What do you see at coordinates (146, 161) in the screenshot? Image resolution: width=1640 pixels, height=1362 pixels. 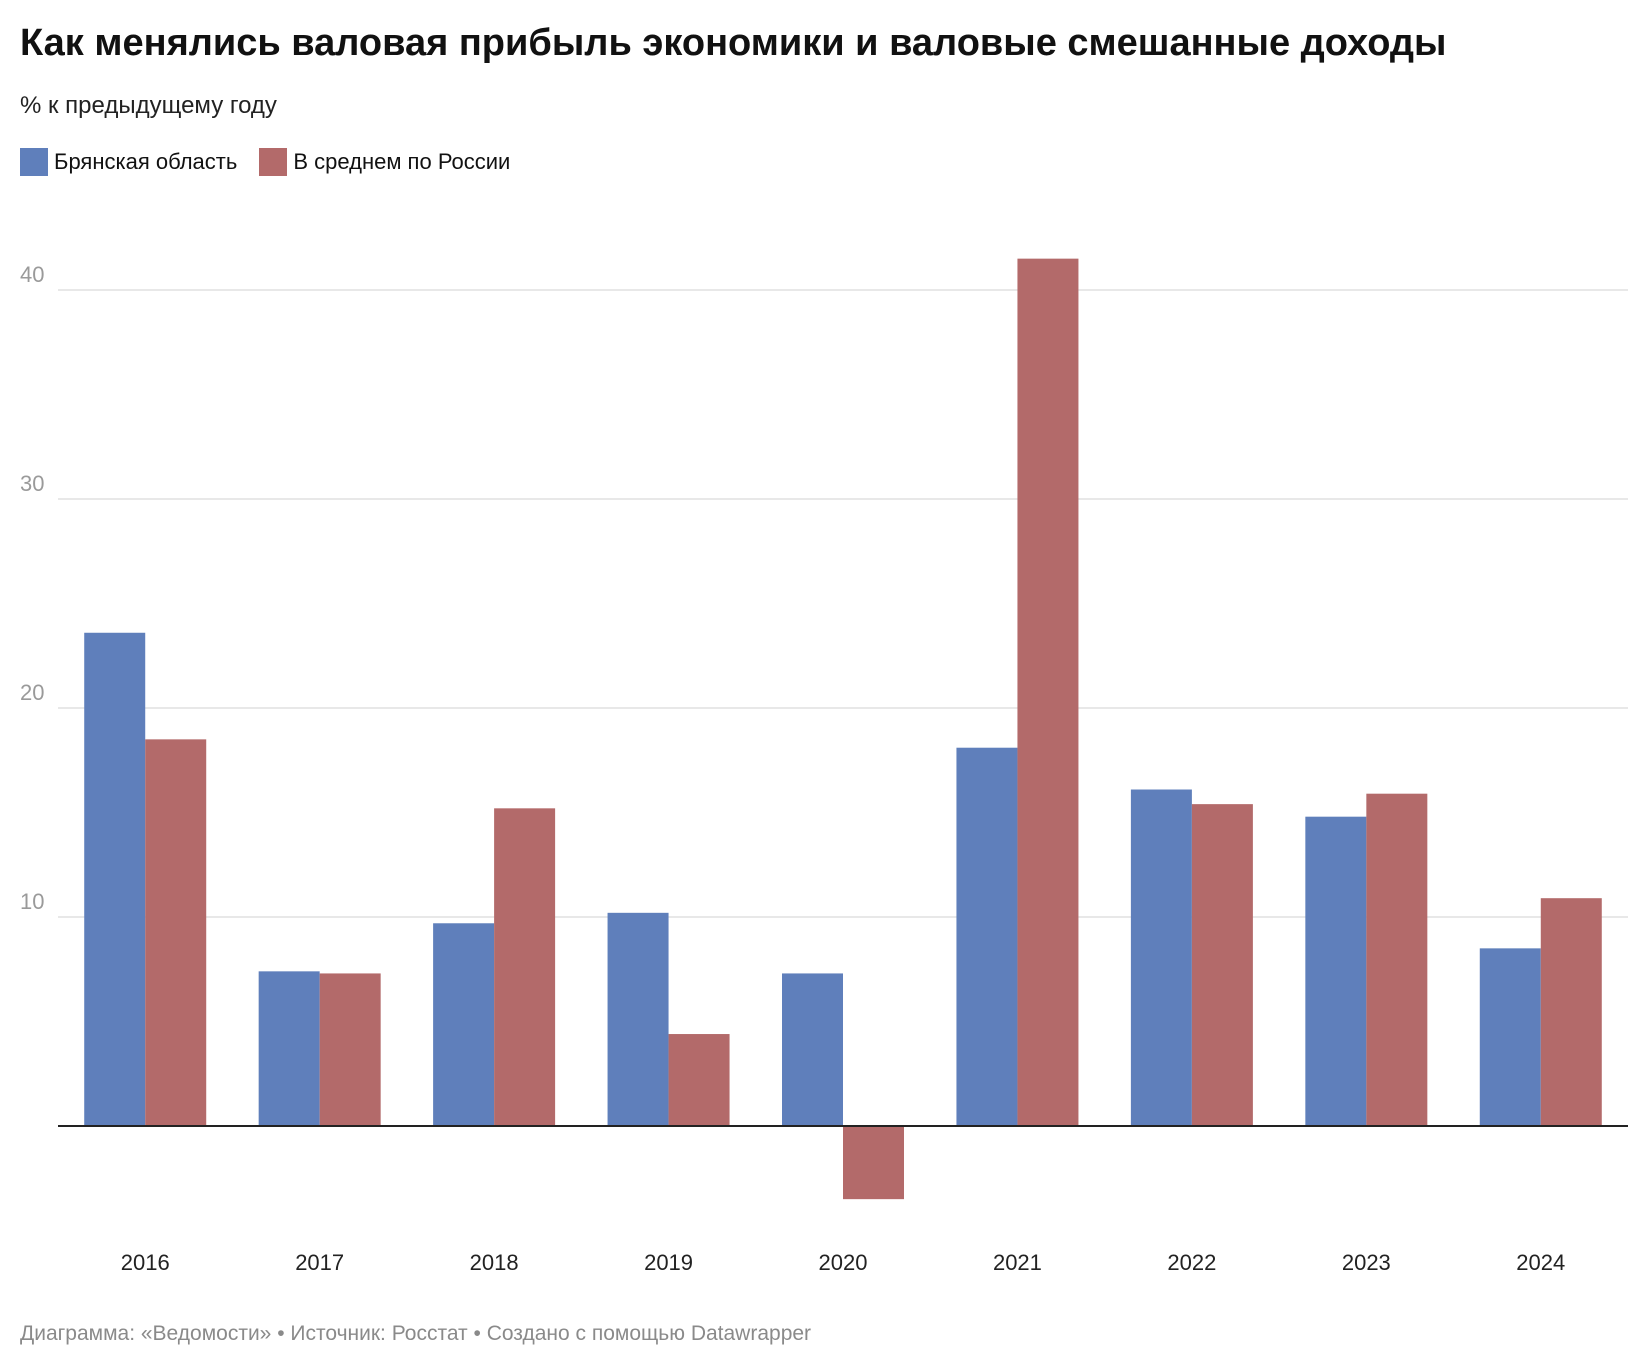 I see `legend-label-bryansk: Брянская область` at bounding box center [146, 161].